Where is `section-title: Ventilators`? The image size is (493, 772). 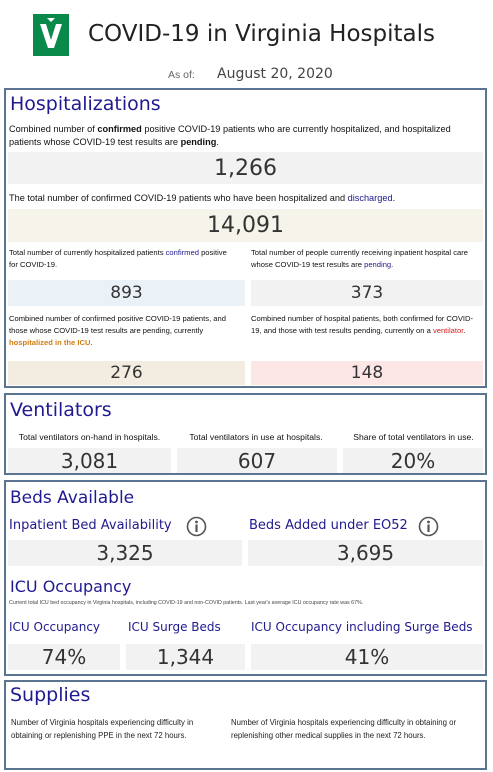 section-title: Ventilators is located at coordinates (61, 410).